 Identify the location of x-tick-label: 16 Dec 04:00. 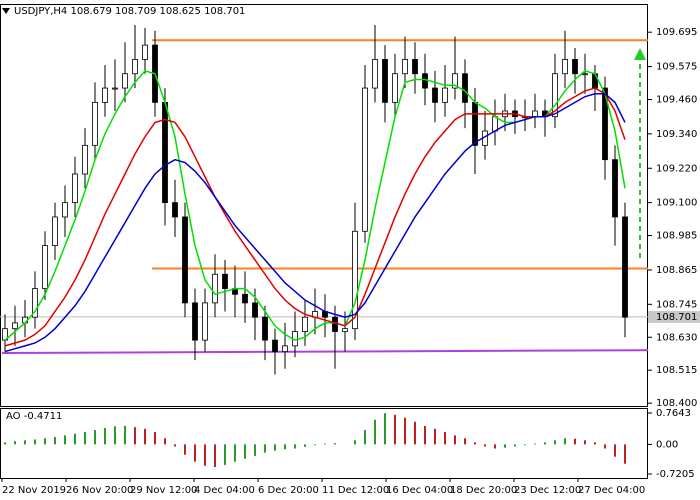
(419, 490).